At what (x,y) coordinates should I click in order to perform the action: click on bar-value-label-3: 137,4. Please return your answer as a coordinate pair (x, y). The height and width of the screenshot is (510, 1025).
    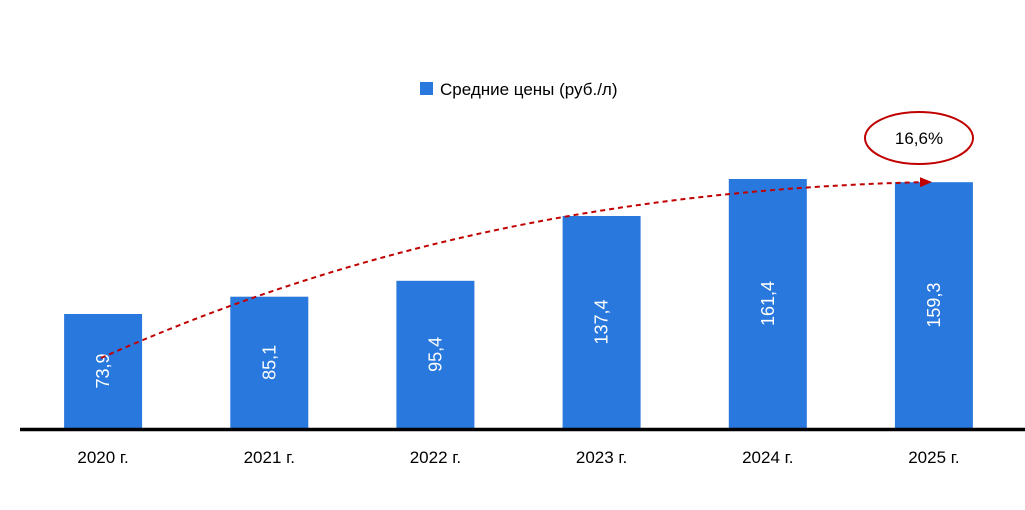
    Looking at the image, I should click on (602, 321).